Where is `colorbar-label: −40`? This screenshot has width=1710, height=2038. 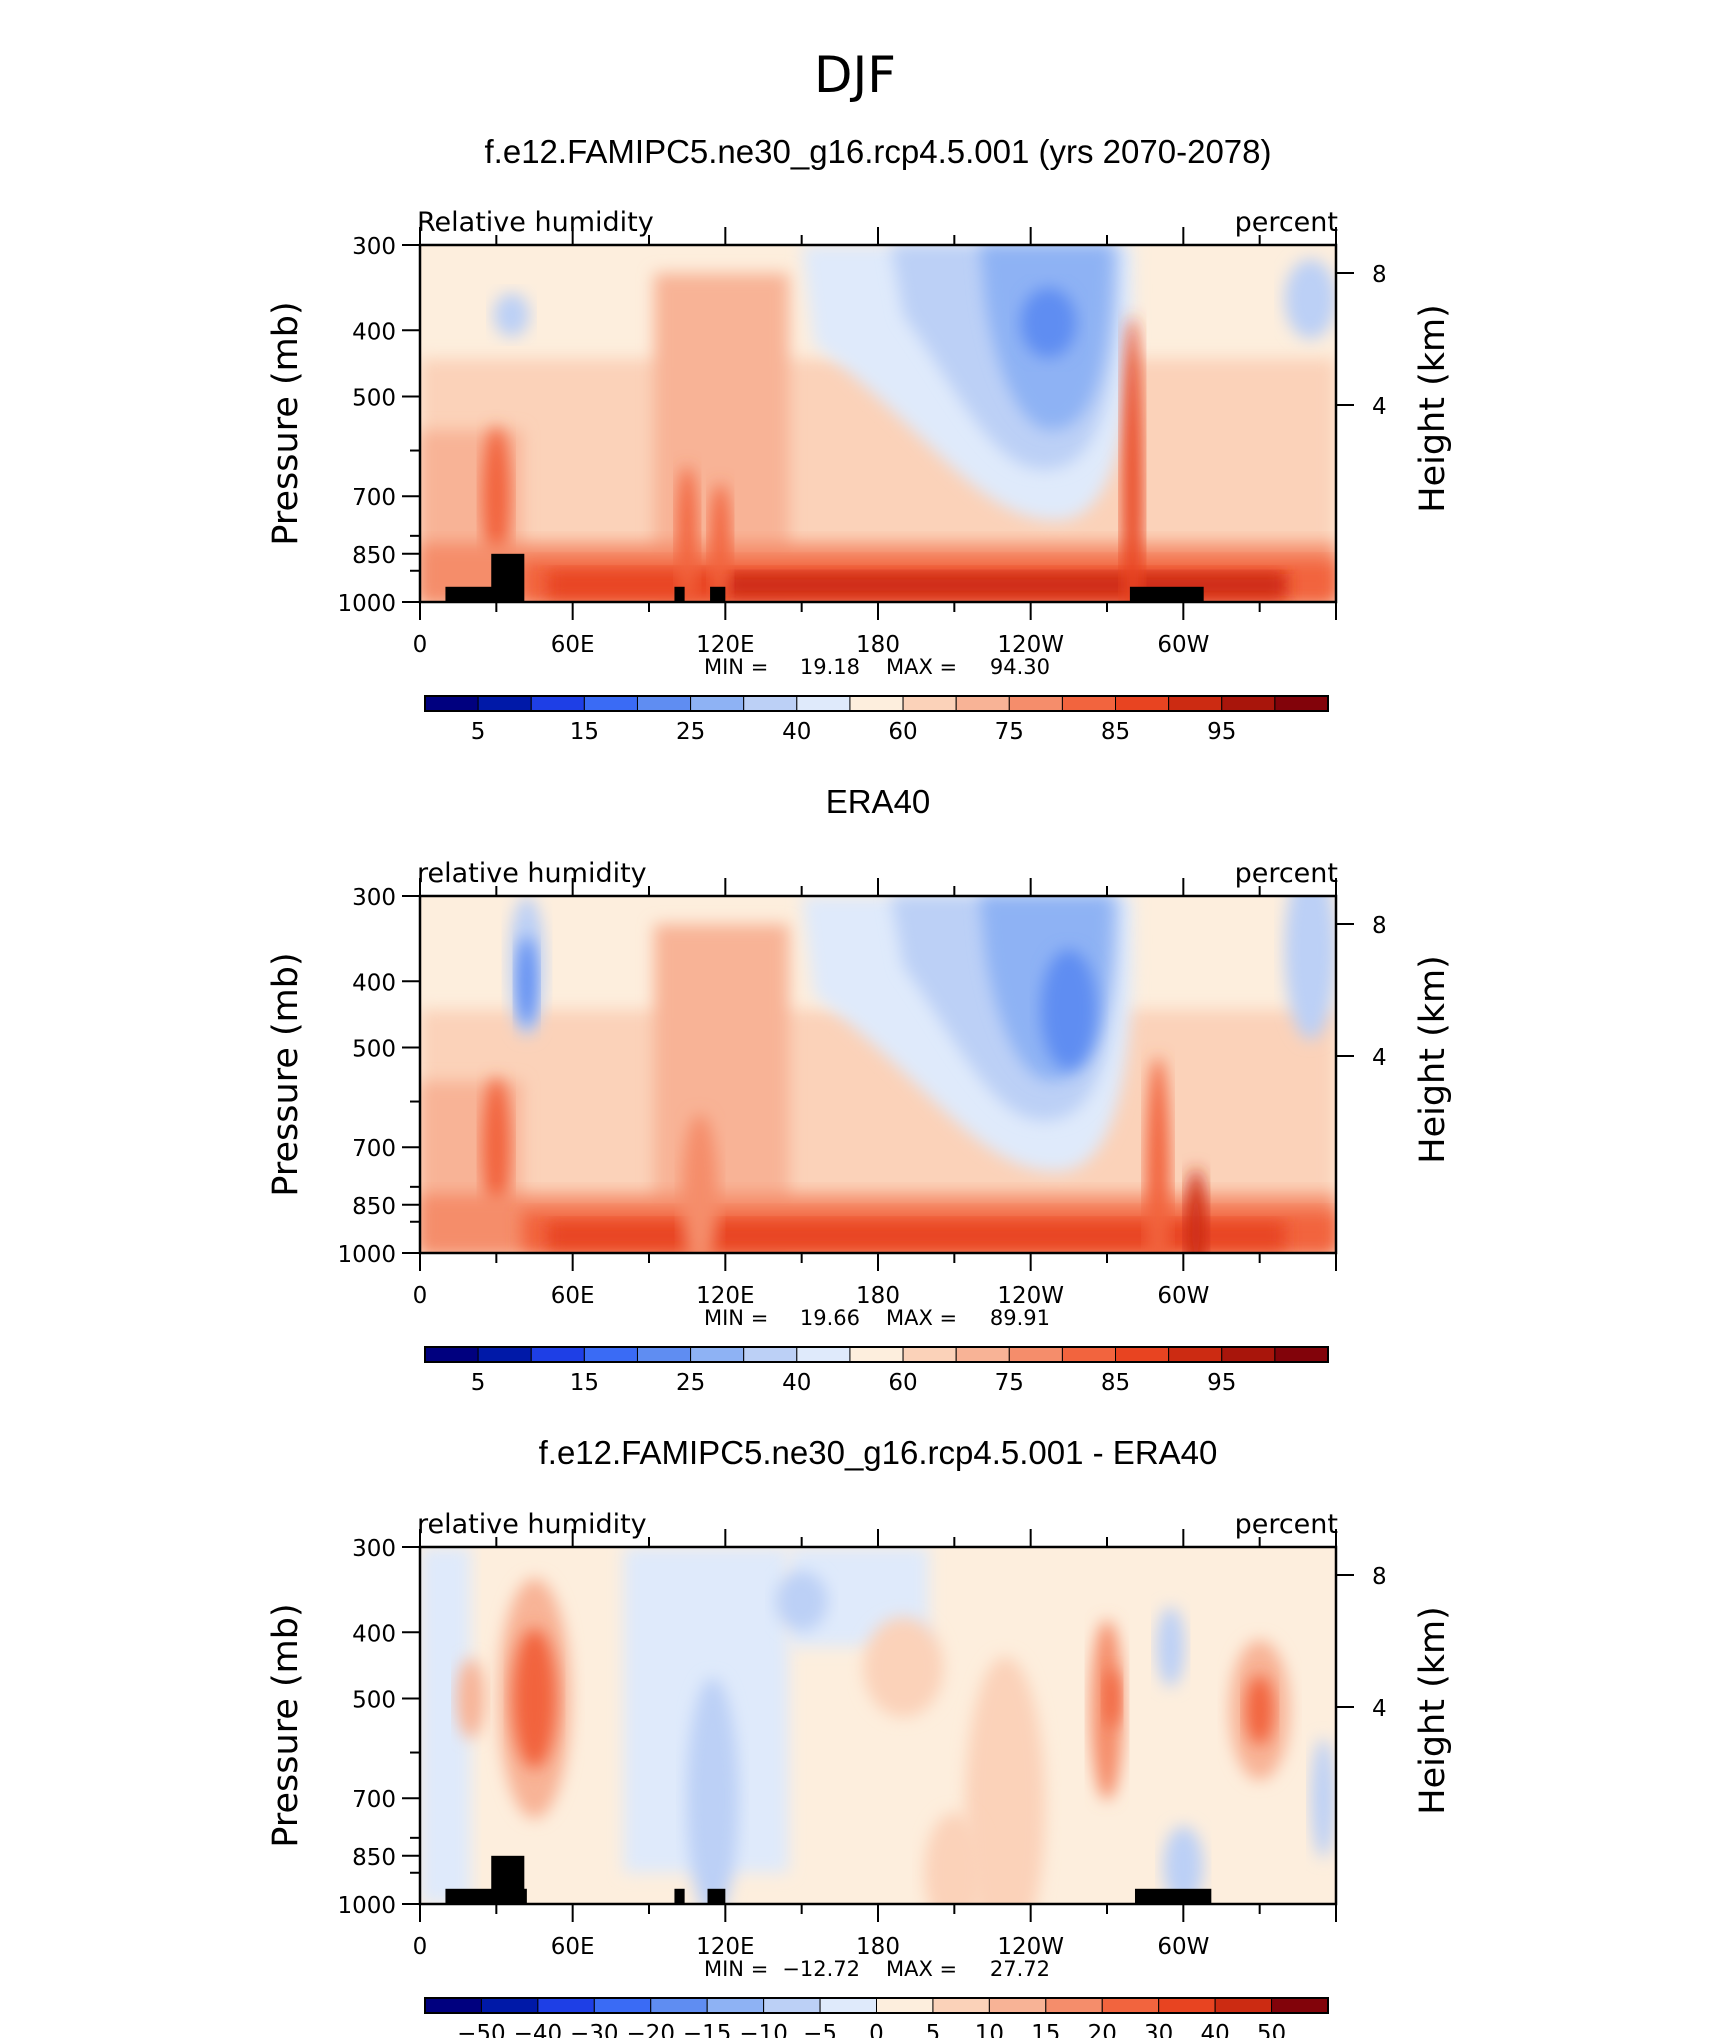 colorbar-label: −40 is located at coordinates (538, 2029).